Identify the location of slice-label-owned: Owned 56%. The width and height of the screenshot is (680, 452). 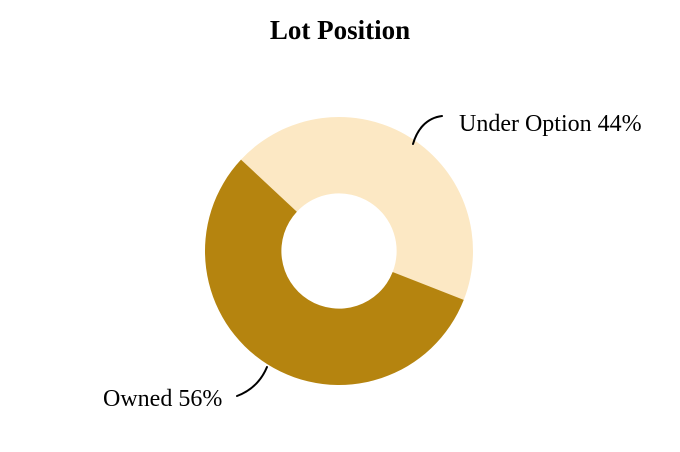
(163, 399).